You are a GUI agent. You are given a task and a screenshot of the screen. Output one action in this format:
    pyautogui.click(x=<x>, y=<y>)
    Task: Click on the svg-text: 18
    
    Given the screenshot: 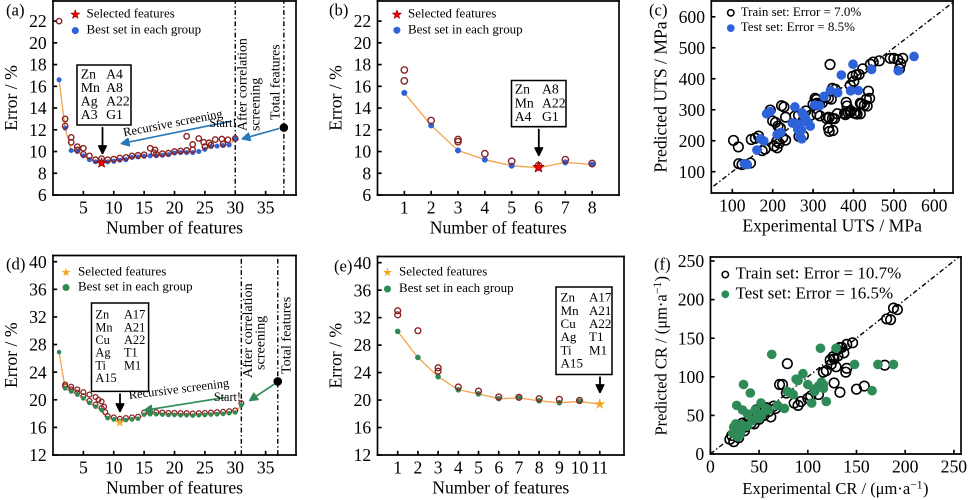 What is the action you would take?
    pyautogui.click(x=38, y=65)
    